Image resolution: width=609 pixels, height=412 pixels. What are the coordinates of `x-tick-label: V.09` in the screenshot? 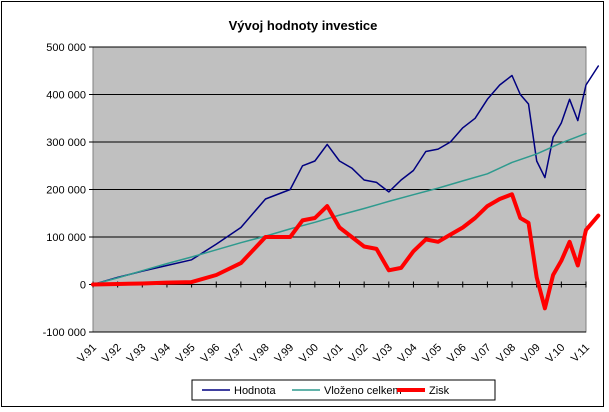 It's located at (531, 354).